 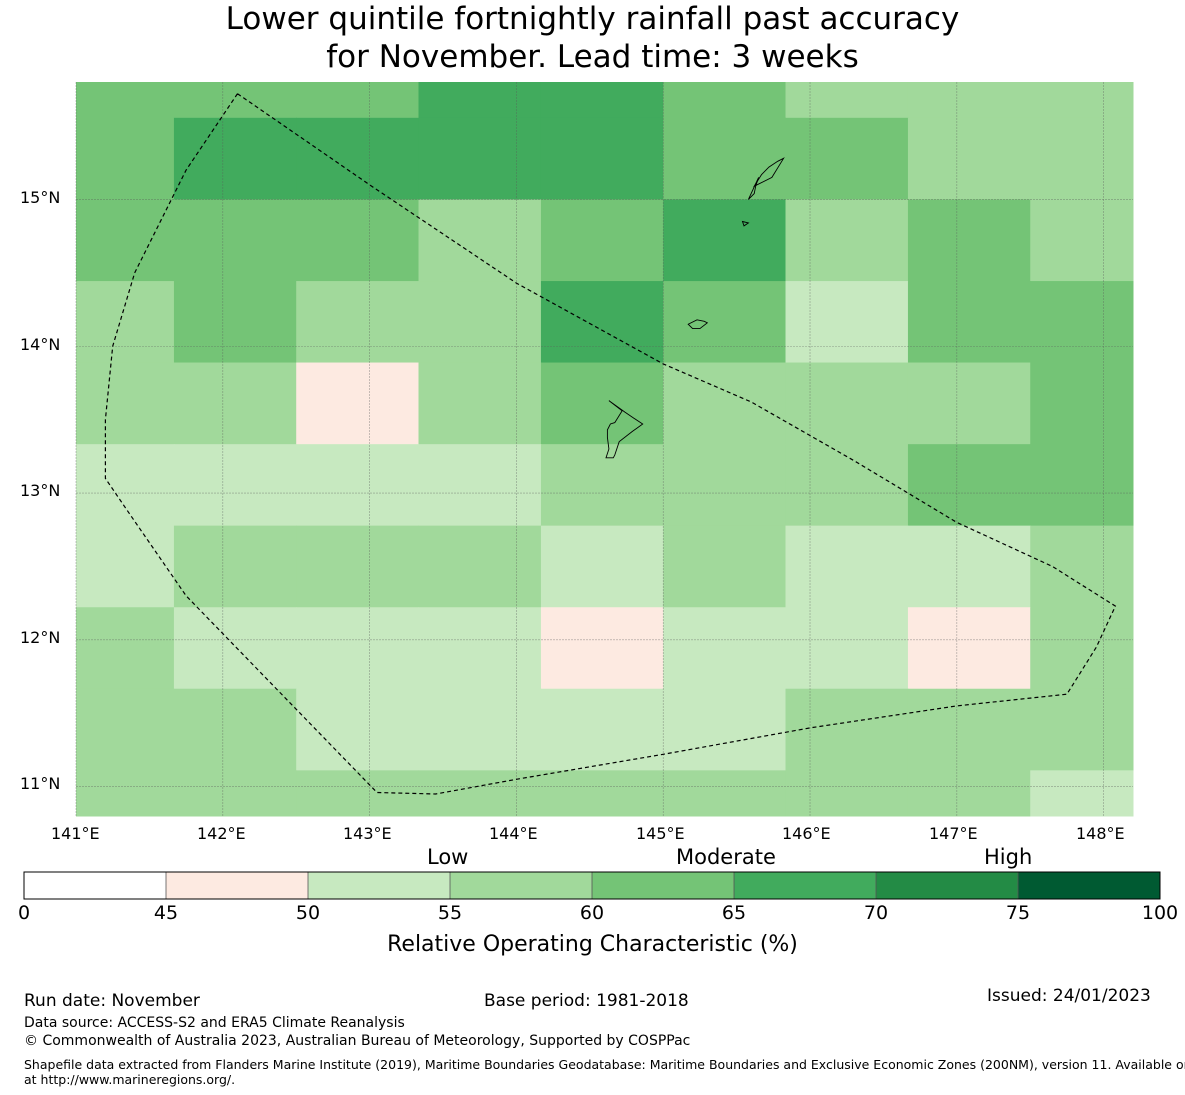 What do you see at coordinates (513, 833) in the screenshot?
I see `lon-tick-label: 144°E` at bounding box center [513, 833].